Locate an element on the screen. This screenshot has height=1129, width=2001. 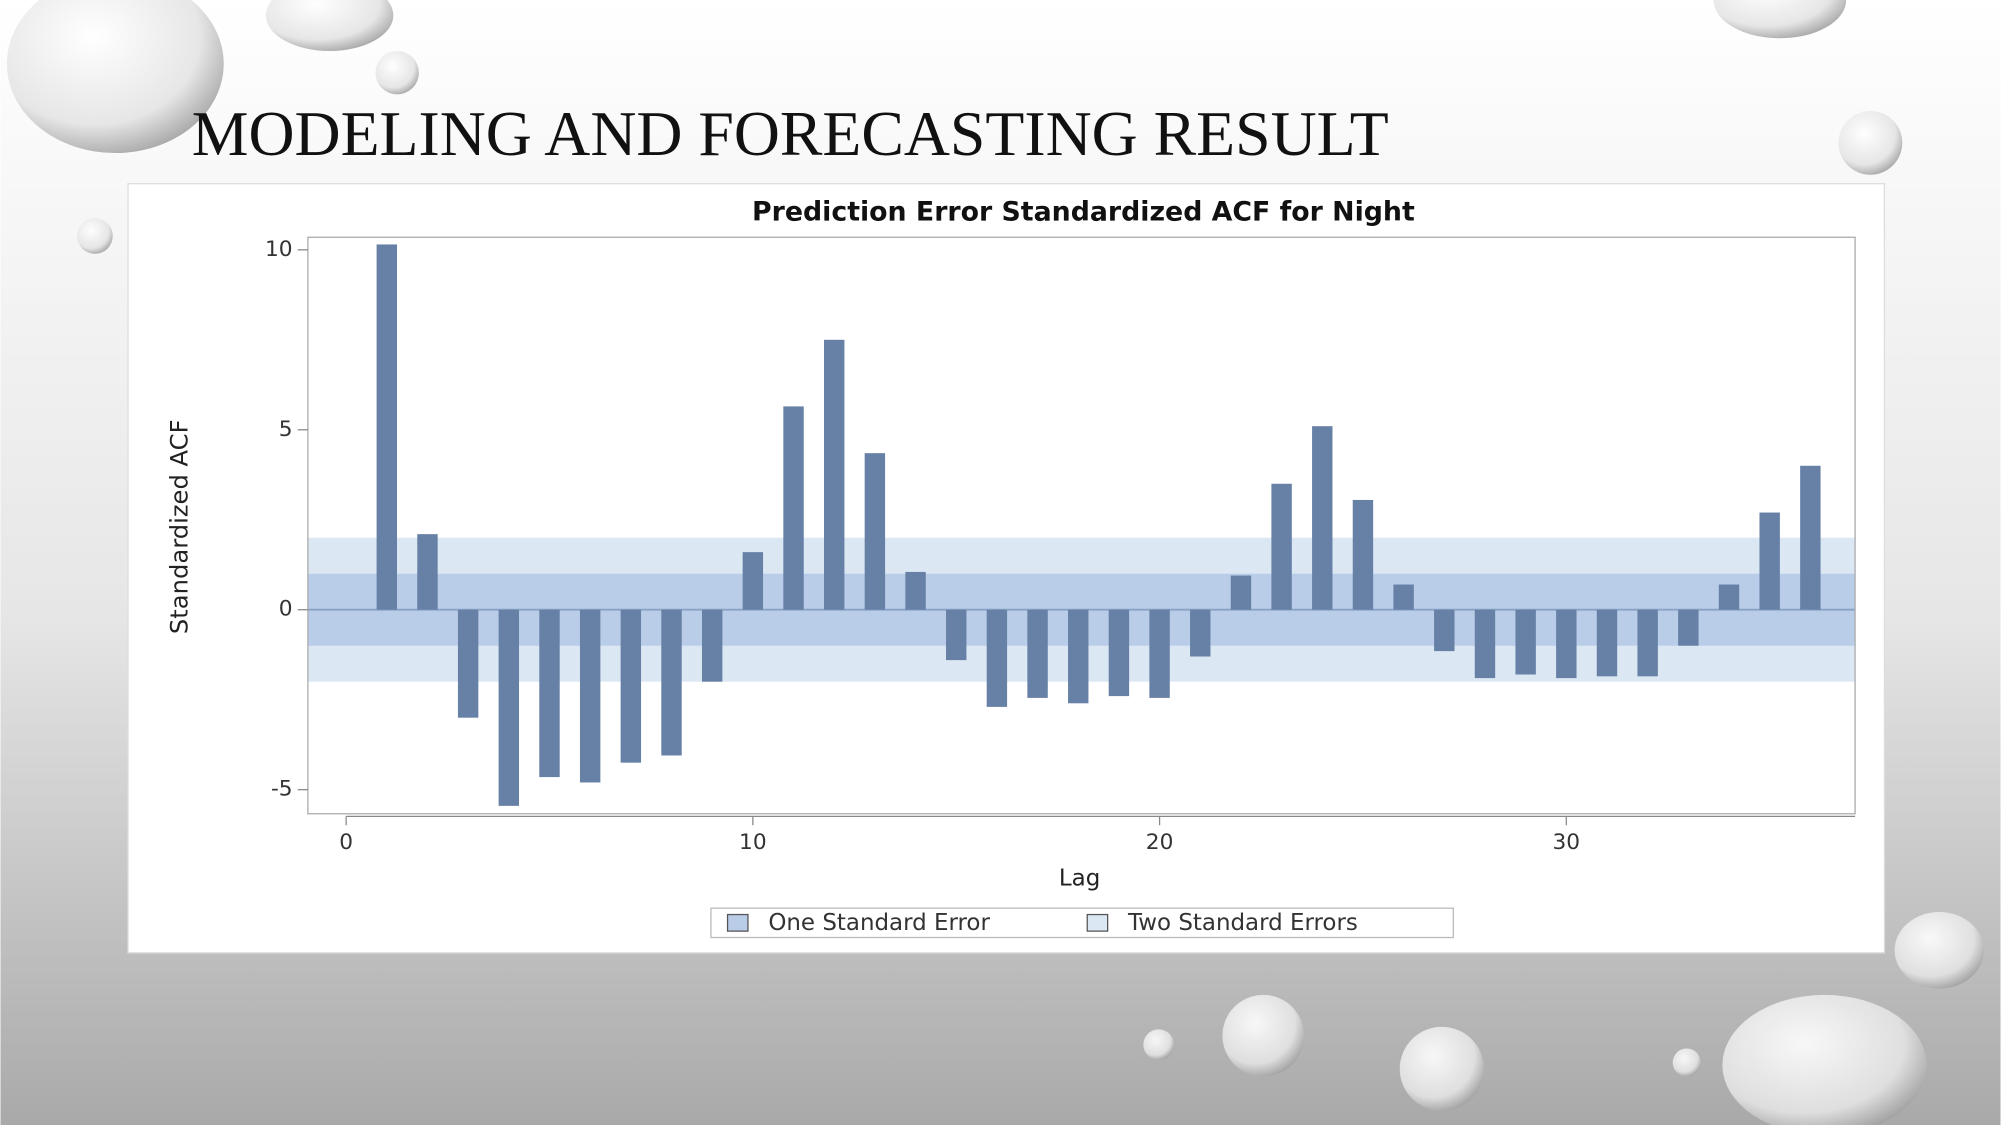
y-tick-label: 0 is located at coordinates (286, 609).